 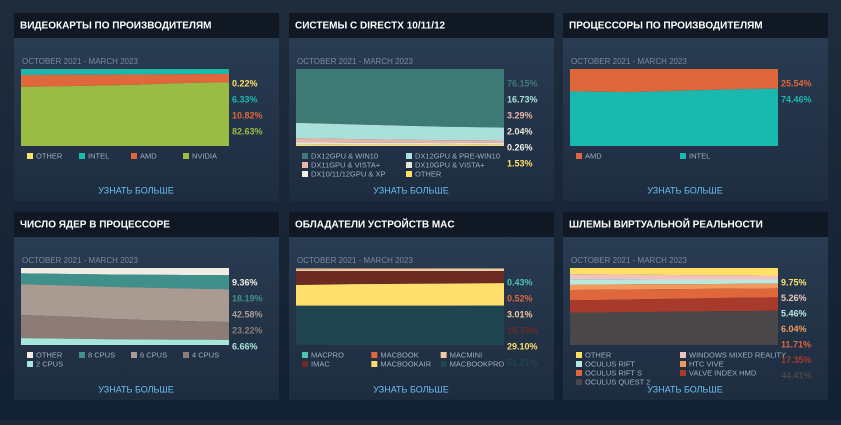 What do you see at coordinates (522, 99) in the screenshot?
I see `value-label: 16.73%` at bounding box center [522, 99].